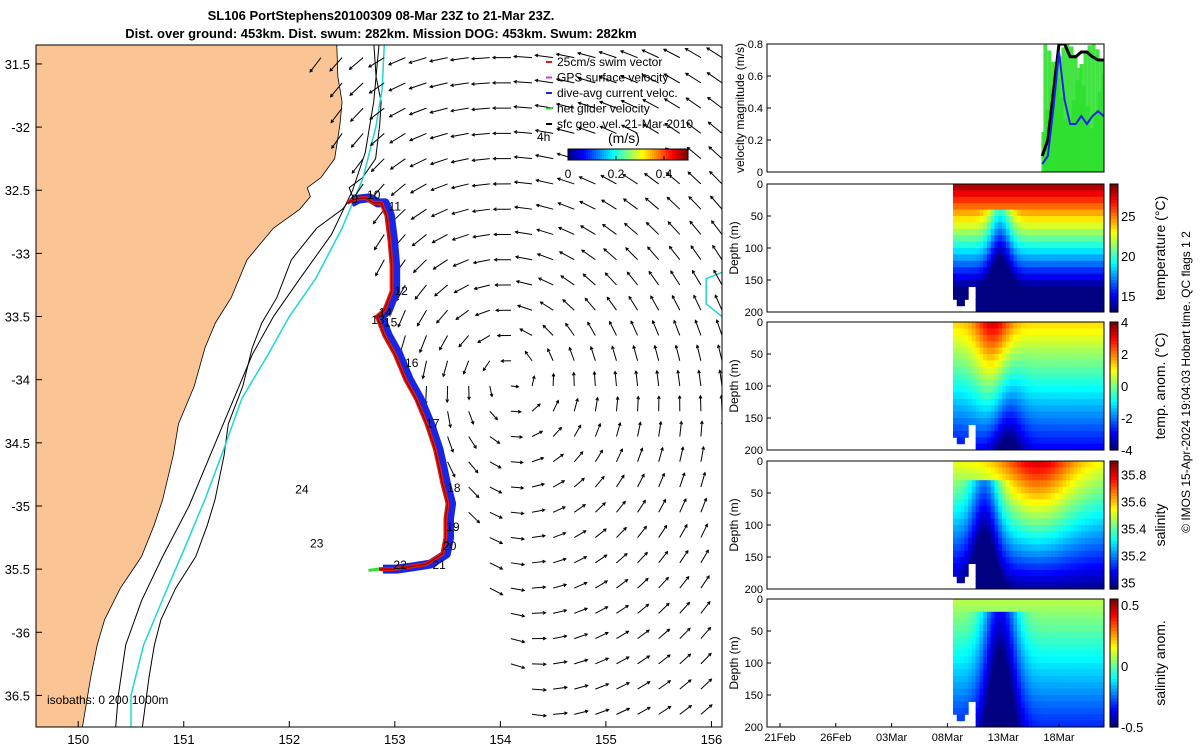 The image size is (1200, 750). What do you see at coordinates (734, 247) in the screenshot?
I see `section-y-axis-label: Depth (m)` at bounding box center [734, 247].